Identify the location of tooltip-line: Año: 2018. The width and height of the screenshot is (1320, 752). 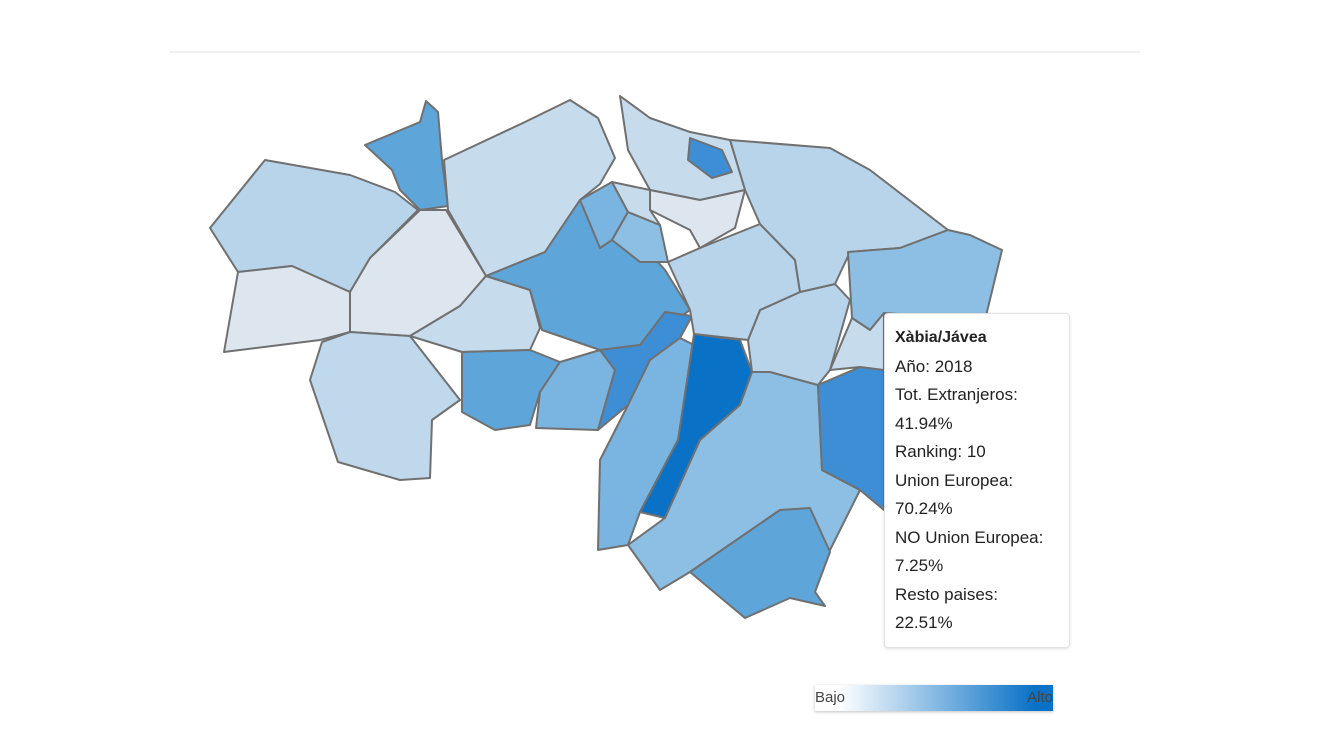
(934, 366).